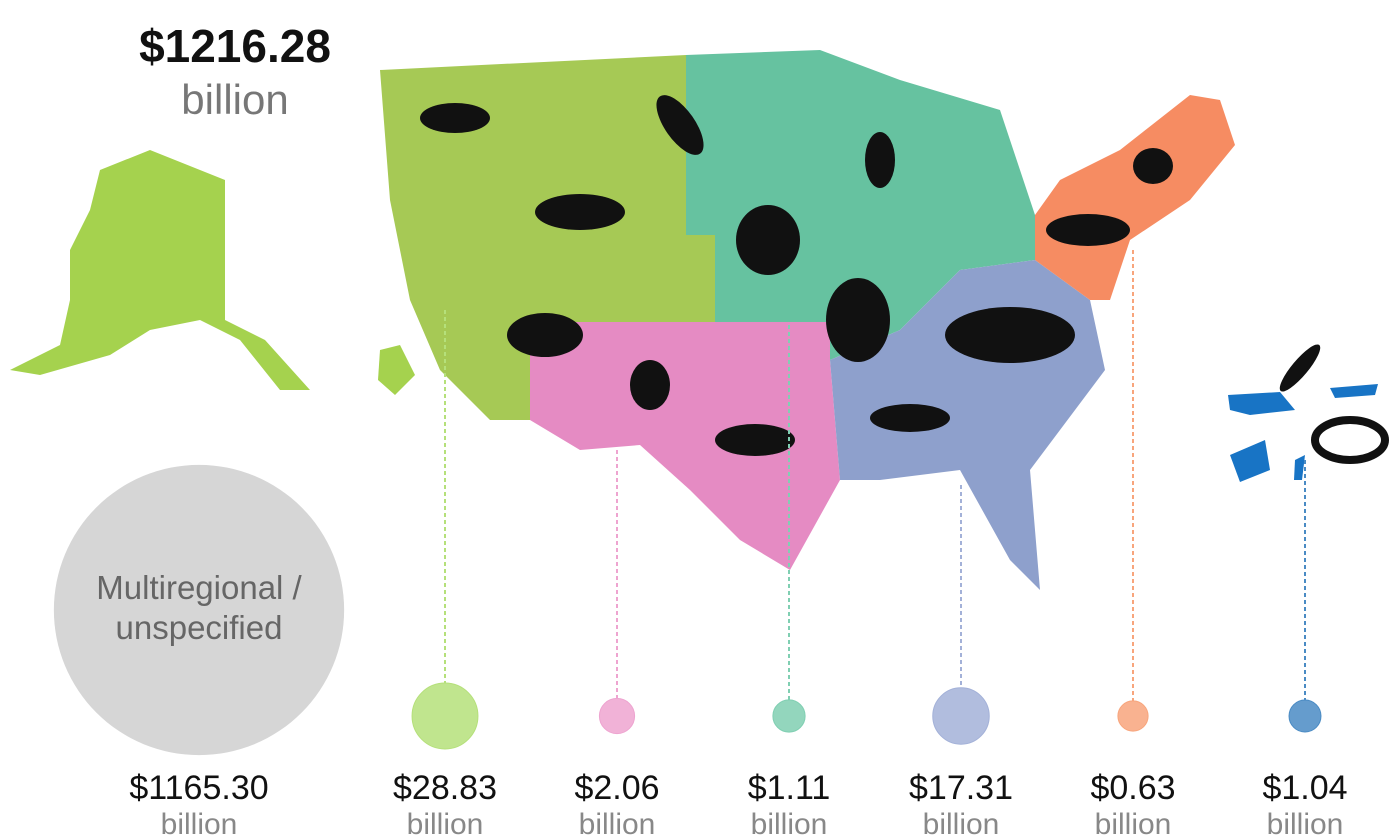 The height and width of the screenshot is (840, 1400). Describe the element at coordinates (789, 788) in the screenshot. I see `value-label: $1.11` at that location.